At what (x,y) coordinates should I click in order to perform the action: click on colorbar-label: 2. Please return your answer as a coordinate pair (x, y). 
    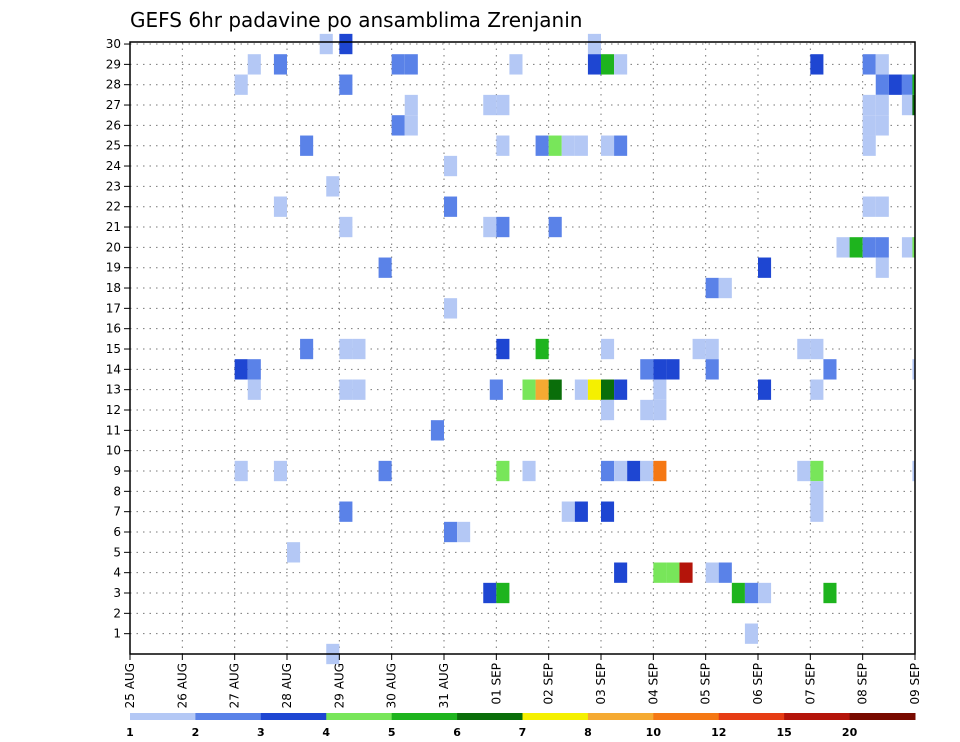
    Looking at the image, I should click on (196, 732).